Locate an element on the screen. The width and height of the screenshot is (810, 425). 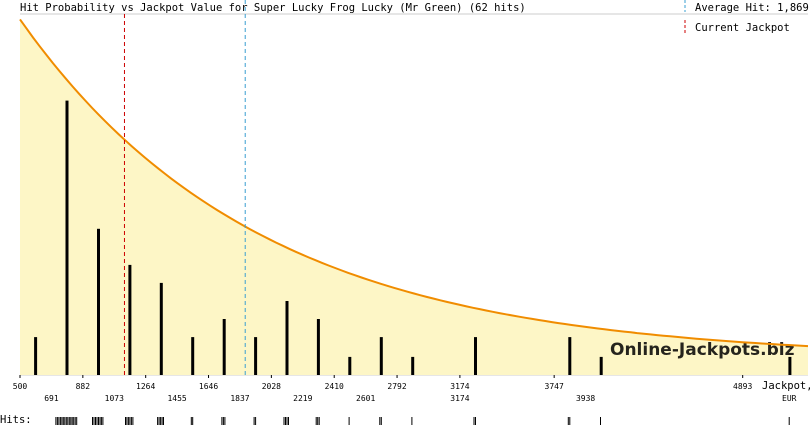
x-tick-label: 1264 is located at coordinates (145, 386).